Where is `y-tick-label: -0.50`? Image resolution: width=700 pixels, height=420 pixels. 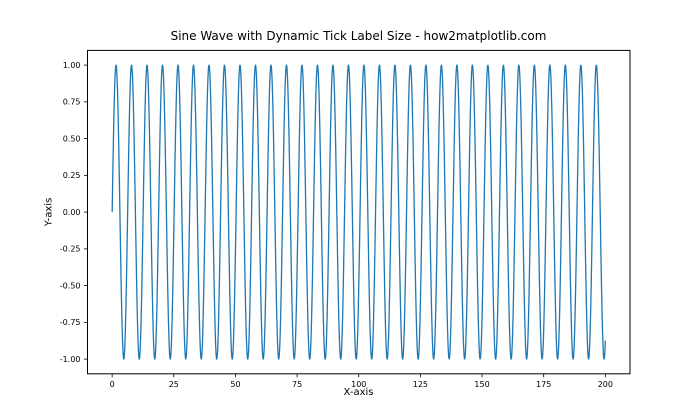
y-tick-label: -0.50 is located at coordinates (70, 285).